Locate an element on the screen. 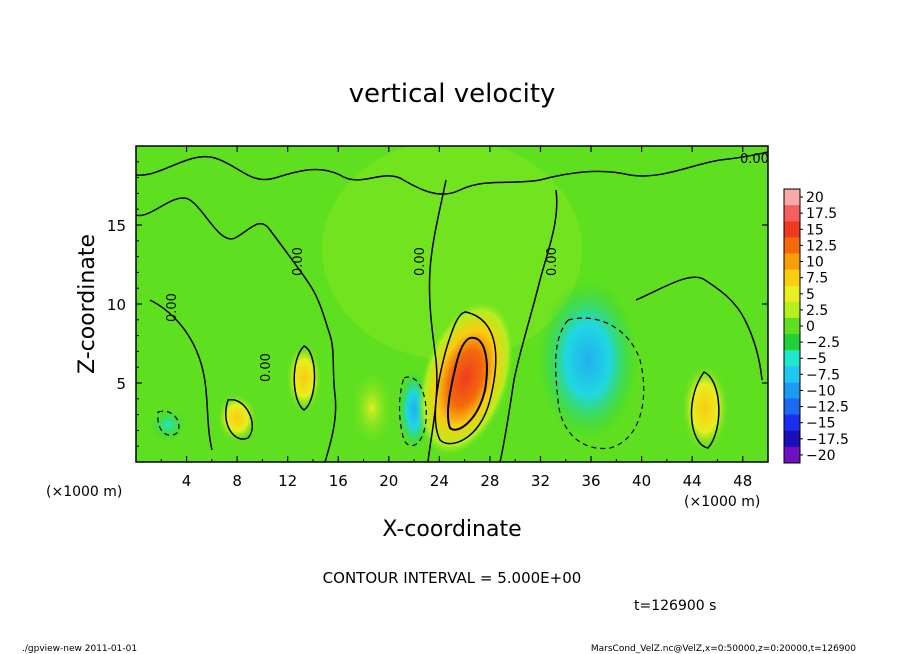  contour-5-big is located at coordinates (465, 378).